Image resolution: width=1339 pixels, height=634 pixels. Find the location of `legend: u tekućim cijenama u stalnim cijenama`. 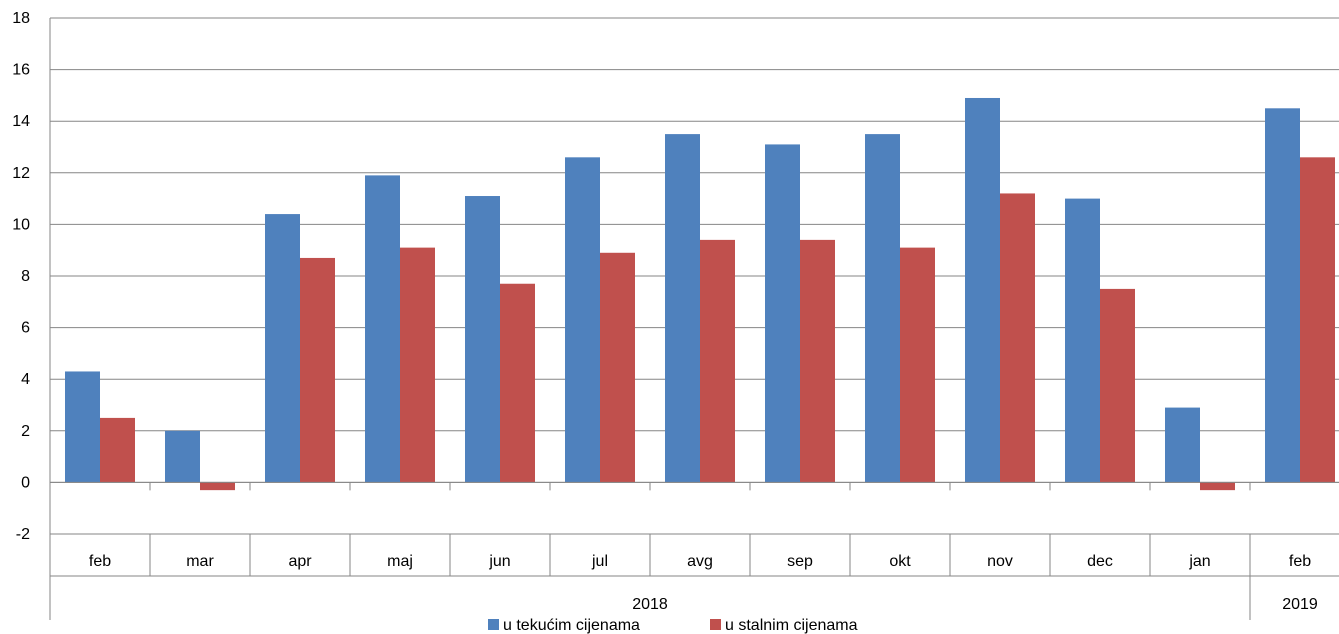

legend: u tekućim cijenama u stalnim cijenama is located at coordinates (673, 625).